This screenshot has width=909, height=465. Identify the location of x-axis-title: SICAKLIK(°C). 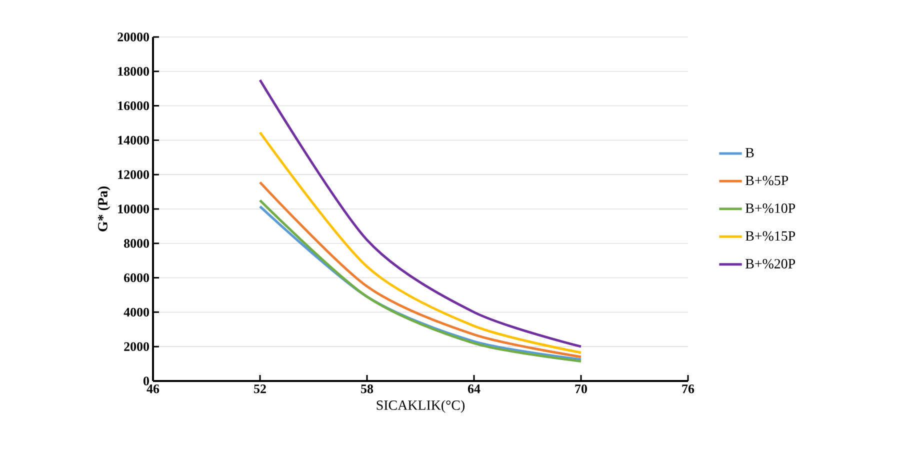
(420, 406).